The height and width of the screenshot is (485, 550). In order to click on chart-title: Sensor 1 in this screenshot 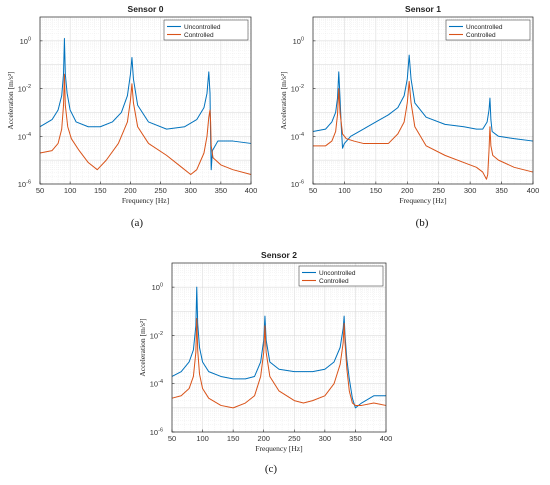, I will do `click(423, 9)`.